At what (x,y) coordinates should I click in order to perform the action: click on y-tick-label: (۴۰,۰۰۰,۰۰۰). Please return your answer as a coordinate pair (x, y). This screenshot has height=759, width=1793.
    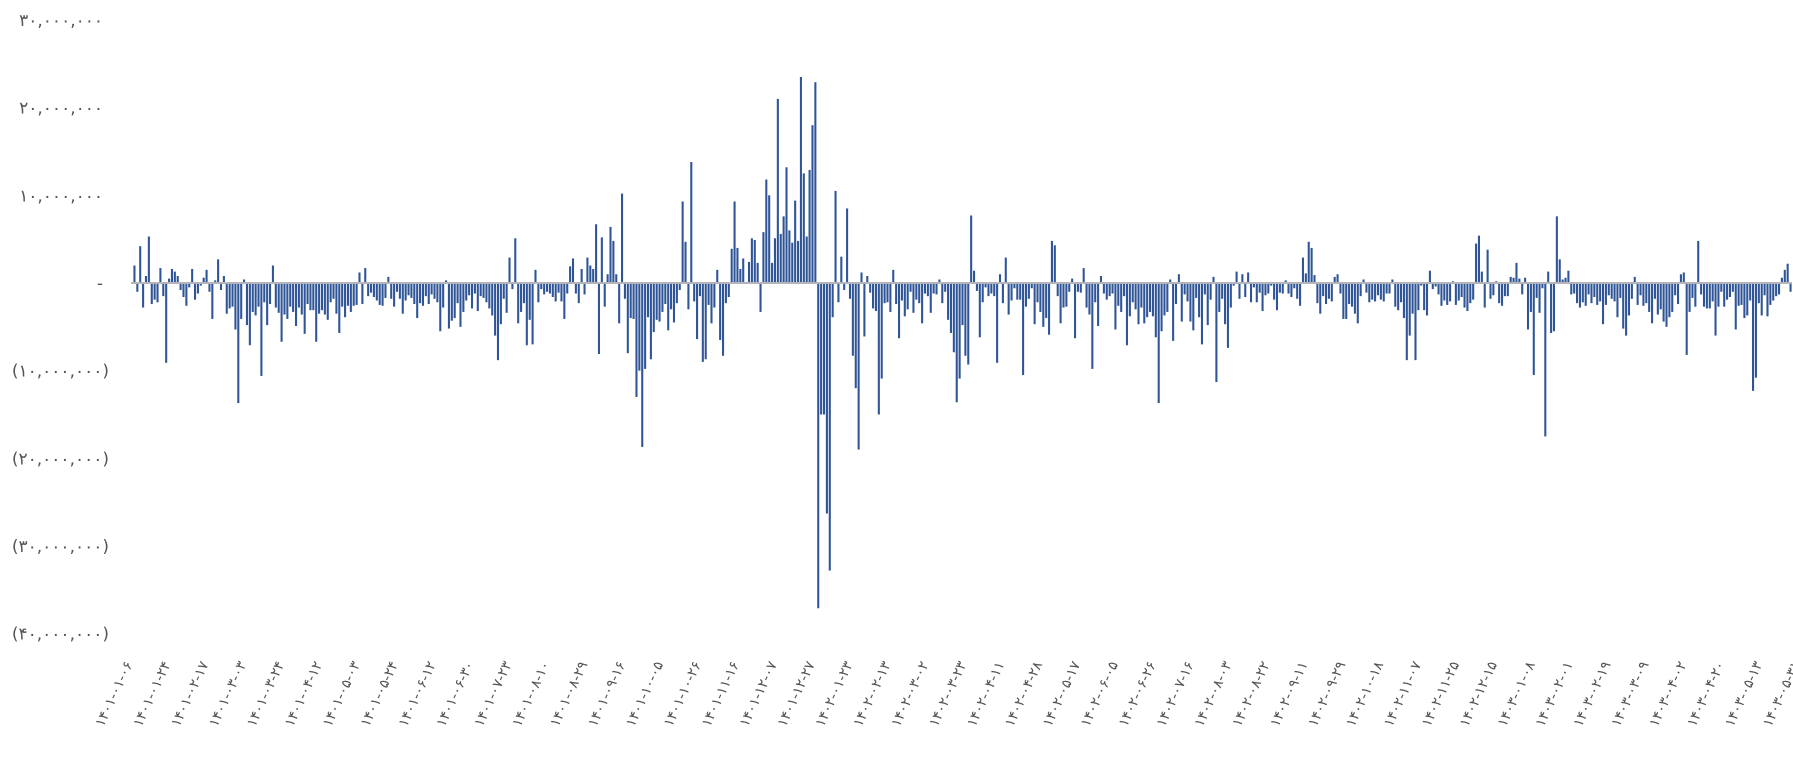
    Looking at the image, I should click on (60, 635).